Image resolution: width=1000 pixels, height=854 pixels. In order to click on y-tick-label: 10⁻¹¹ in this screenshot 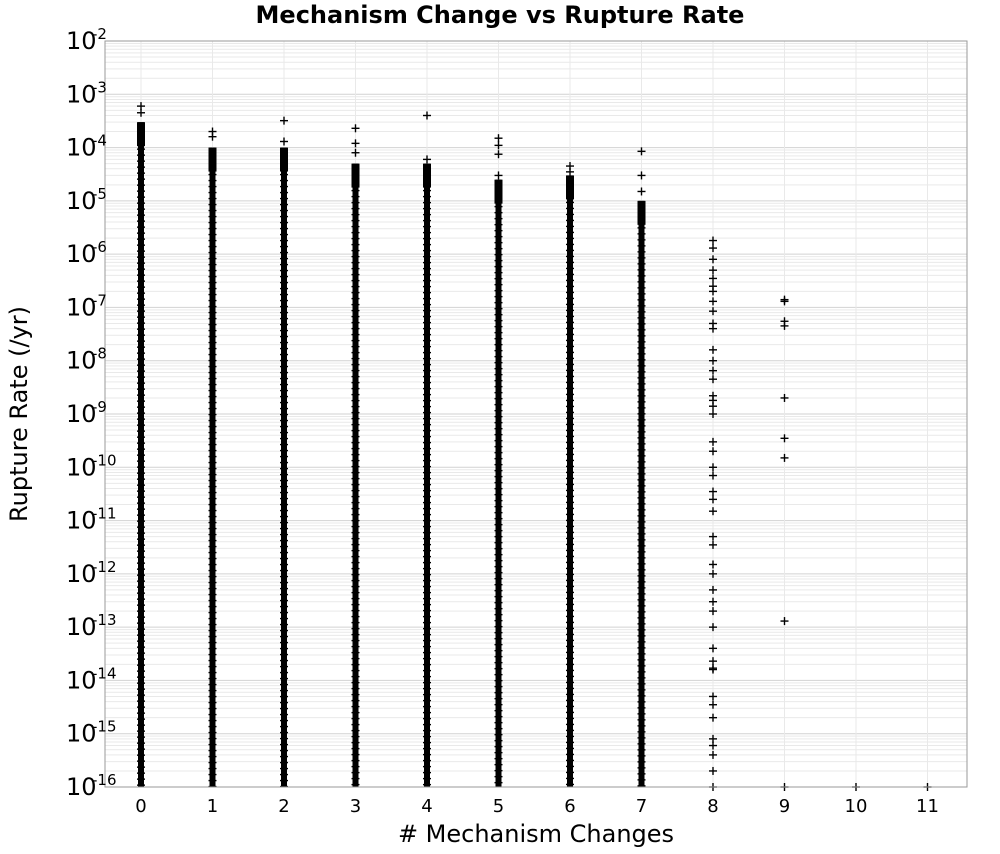, I will do `click(91, 520)`.